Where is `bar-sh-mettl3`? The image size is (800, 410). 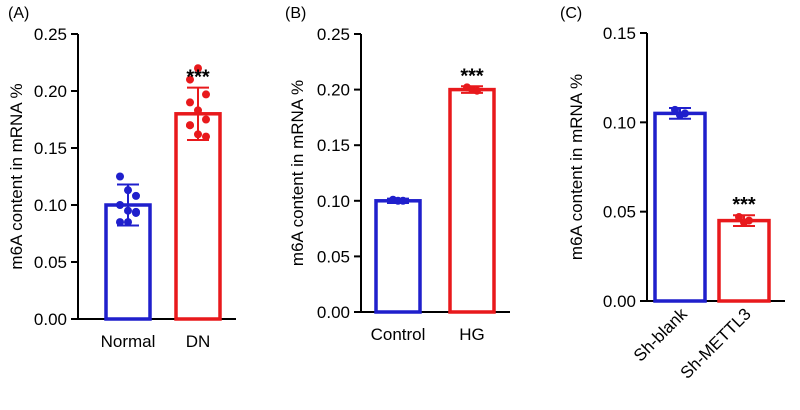 bar-sh-mettl3 is located at coordinates (744, 260).